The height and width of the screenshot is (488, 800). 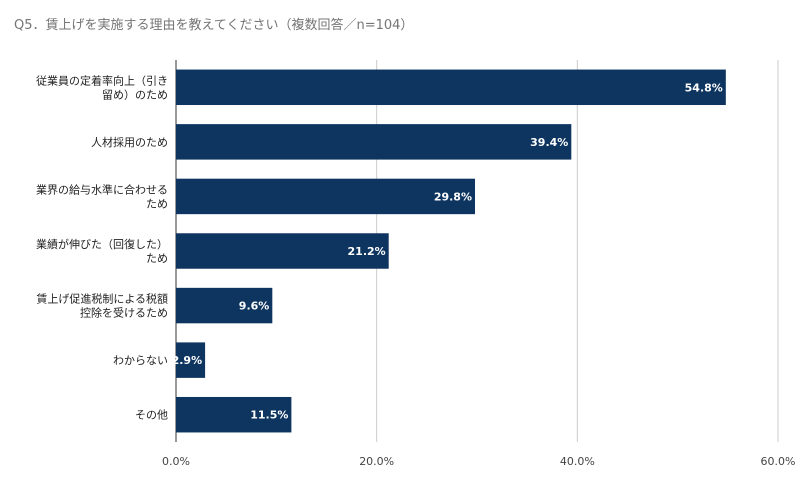 I want to click on category-label: 人材採用のため, so click(x=129, y=142).